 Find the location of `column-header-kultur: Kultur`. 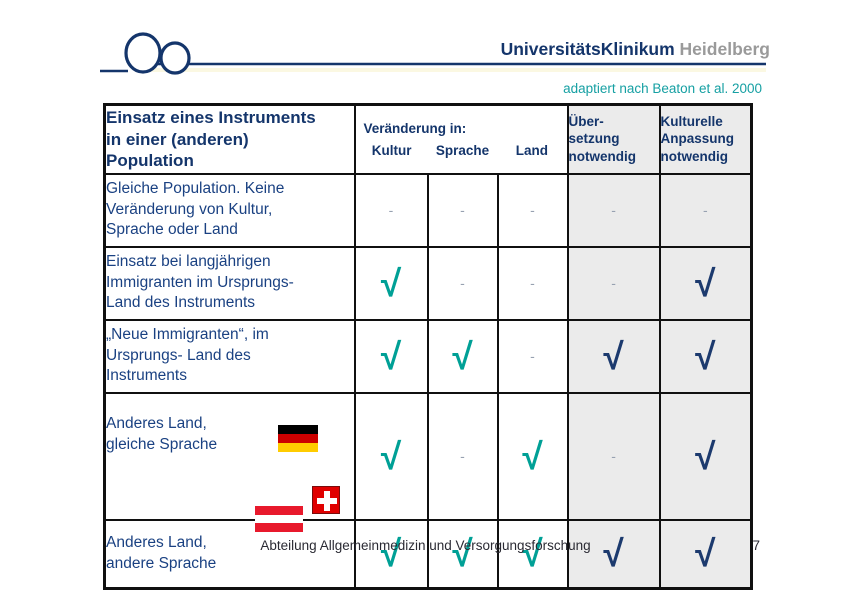

column-header-kultur: Kultur is located at coordinates (391, 150).